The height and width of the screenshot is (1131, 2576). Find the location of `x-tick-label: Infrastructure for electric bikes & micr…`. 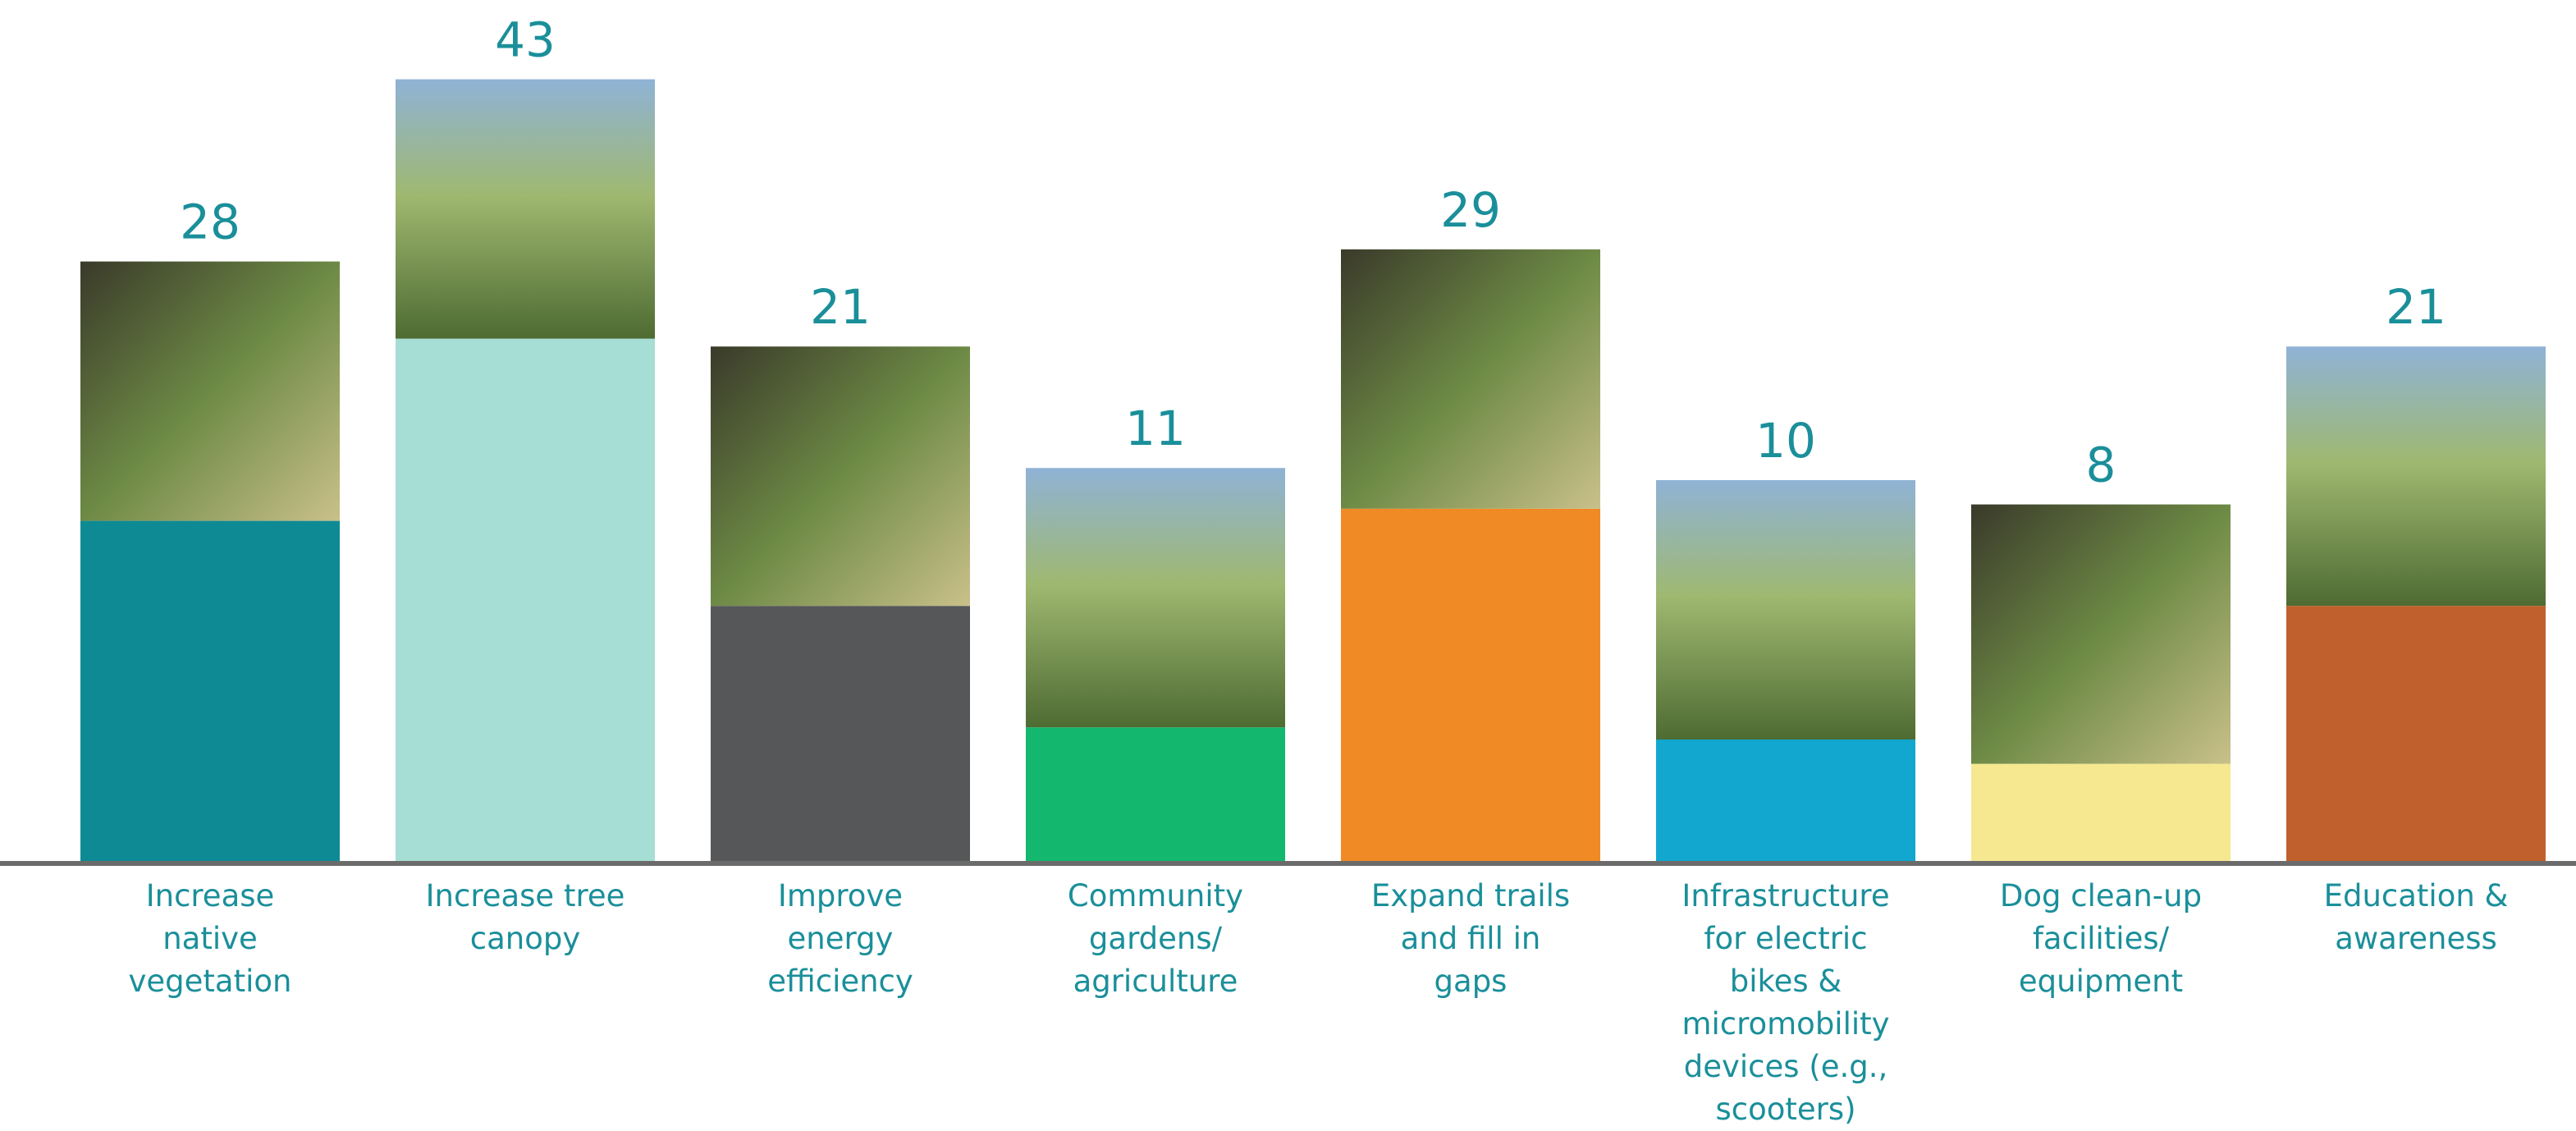

x-tick-label: Infrastructure for electric bikes & micr… is located at coordinates (1785, 1003).